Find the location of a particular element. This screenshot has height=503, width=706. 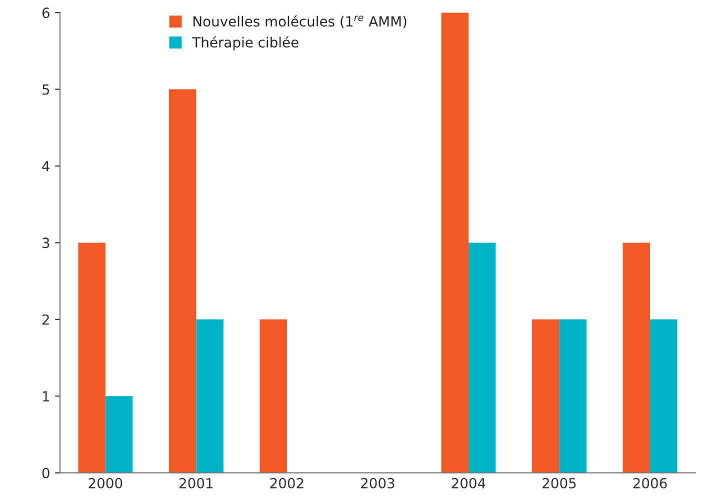

x-tick-label: 2006 is located at coordinates (650, 483).